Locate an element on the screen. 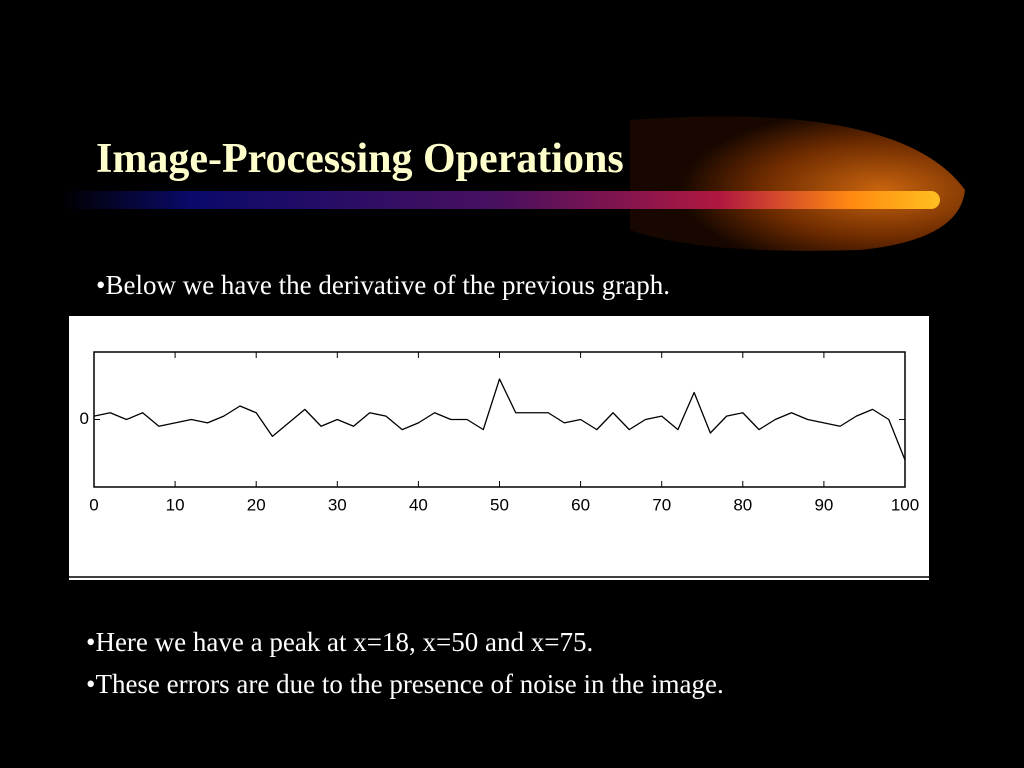 Image resolution: width=1024 pixels, height=768 pixels. y-tick-label: 0 is located at coordinates (84, 418).